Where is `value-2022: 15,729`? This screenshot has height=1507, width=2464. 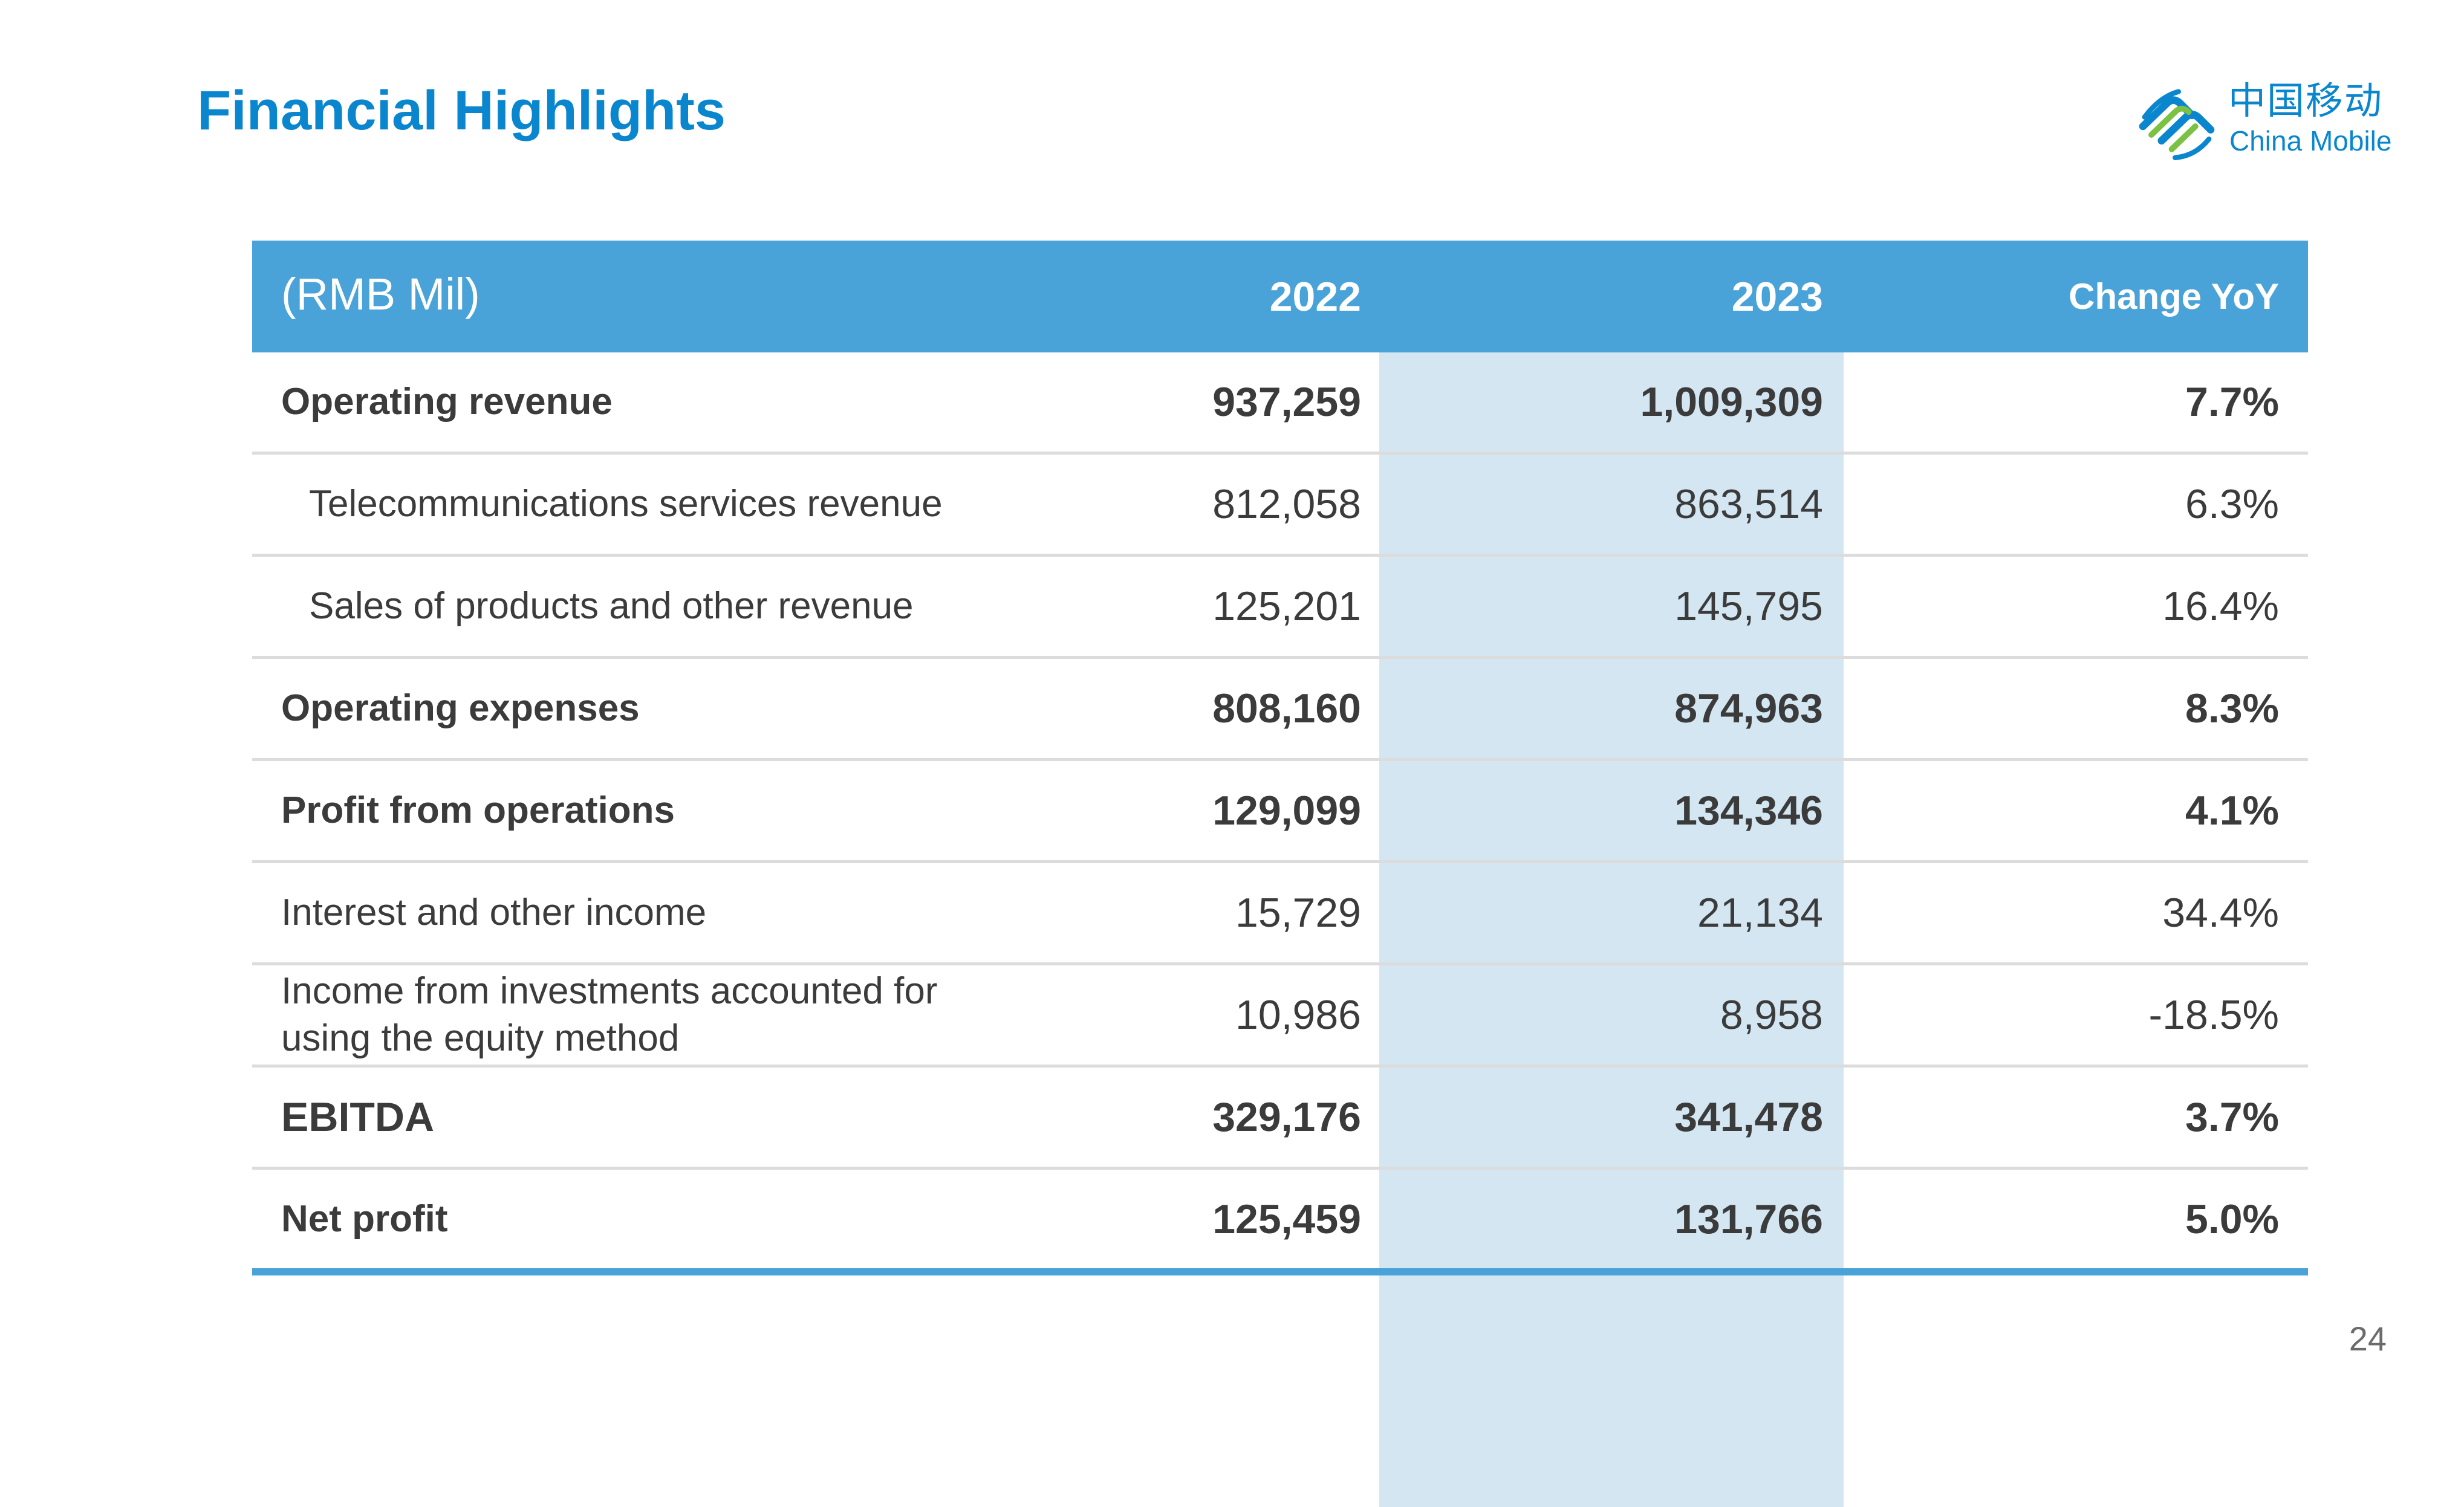 value-2022: 15,729 is located at coordinates (1298, 913).